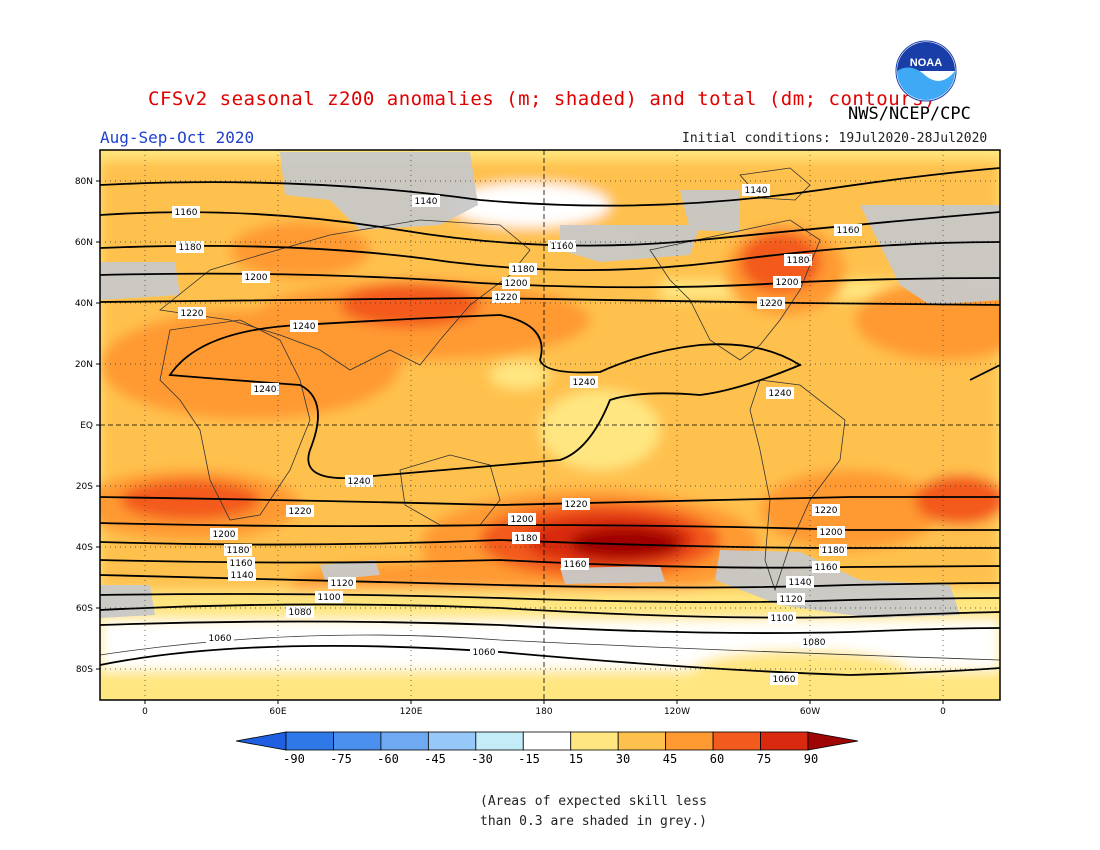  I want to click on colorbar-label: 45, so click(670, 759).